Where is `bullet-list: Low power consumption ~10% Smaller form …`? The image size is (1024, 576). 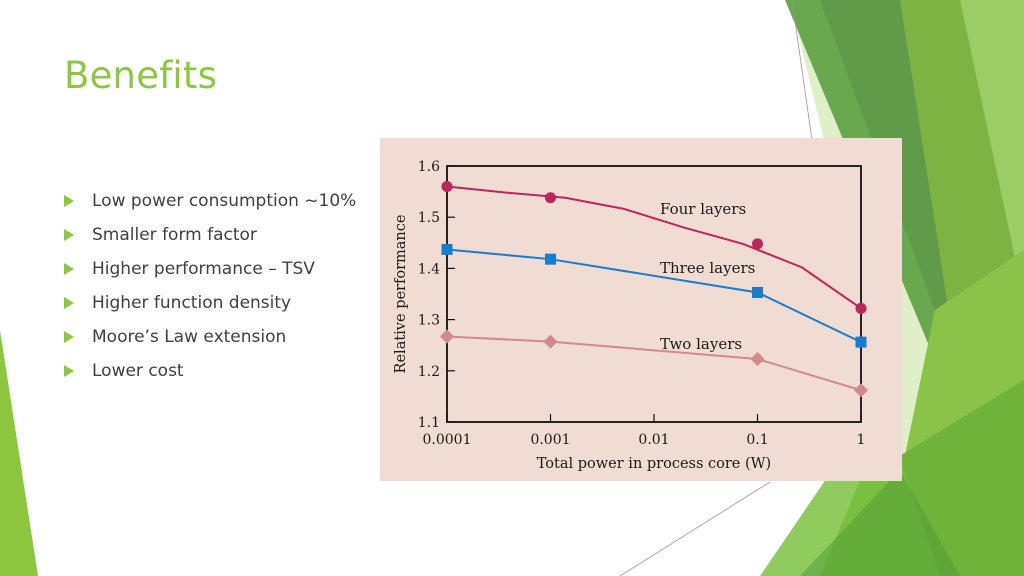
bullet-list: Low power consumption ~10% Smaller form … is located at coordinates (210, 286).